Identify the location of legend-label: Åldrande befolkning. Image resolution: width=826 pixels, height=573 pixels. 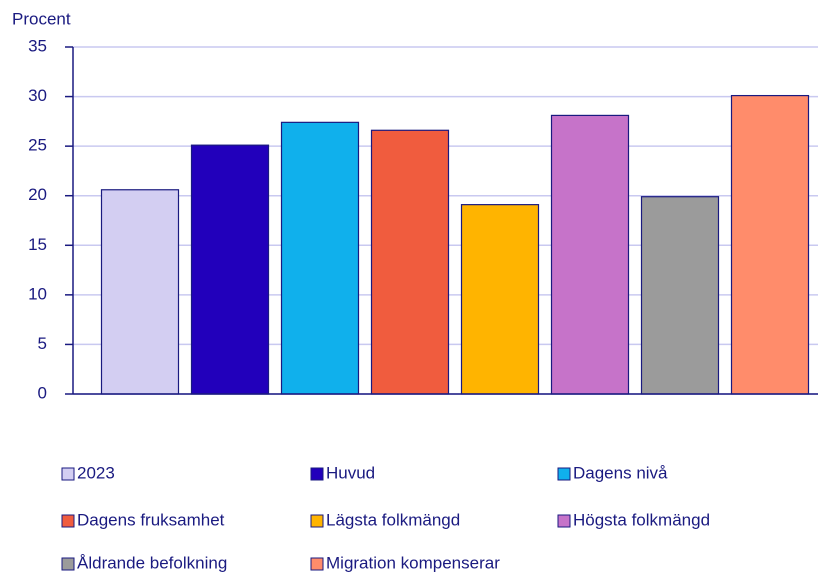
(152, 562).